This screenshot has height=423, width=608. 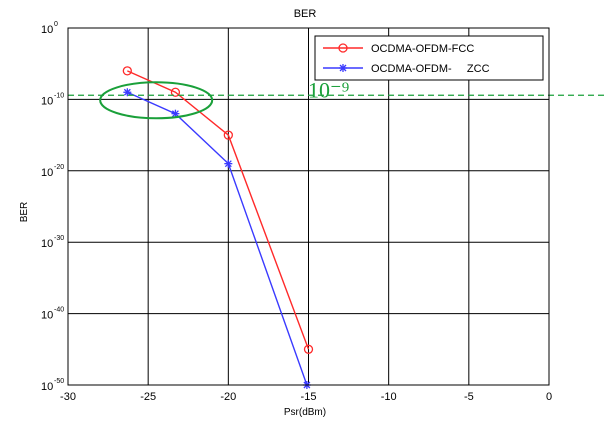 I want to click on legend: OCDMA-OFDM-FCC OCDMA-OFDM- ZCC, so click(x=429, y=58).